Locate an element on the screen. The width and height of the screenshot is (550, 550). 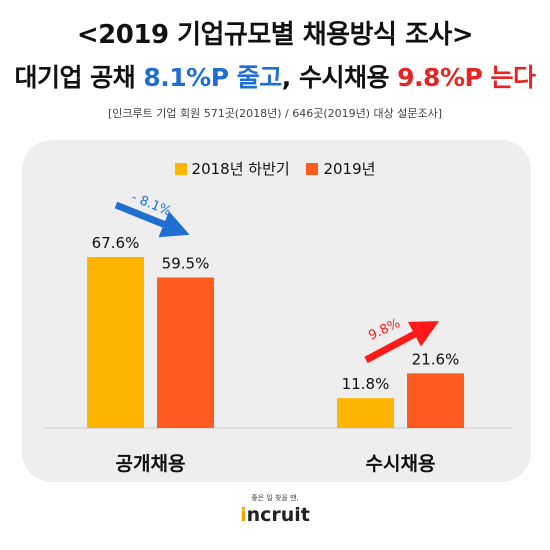
chart-legend: 2018년 하반기 2019년 is located at coordinates (275, 168).